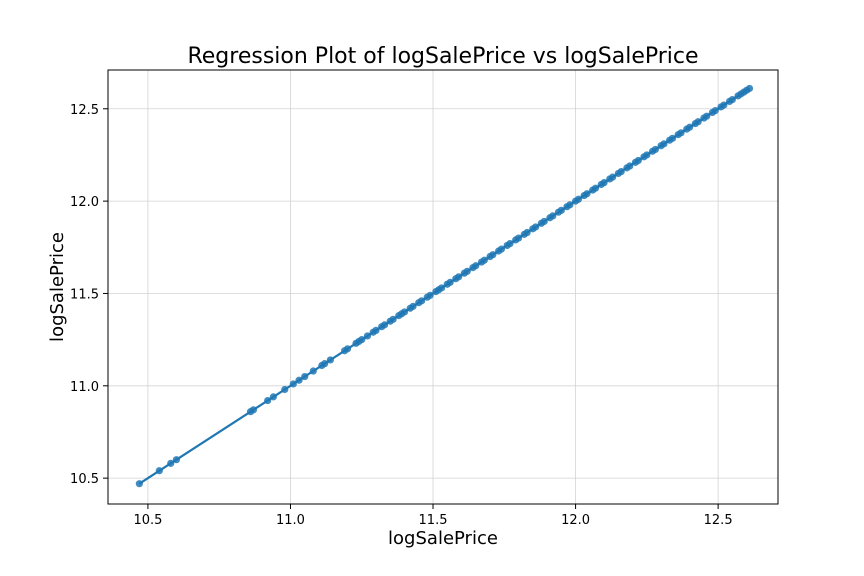  What do you see at coordinates (57, 287) in the screenshot?
I see `y-axis-label: logSalePrice` at bounding box center [57, 287].